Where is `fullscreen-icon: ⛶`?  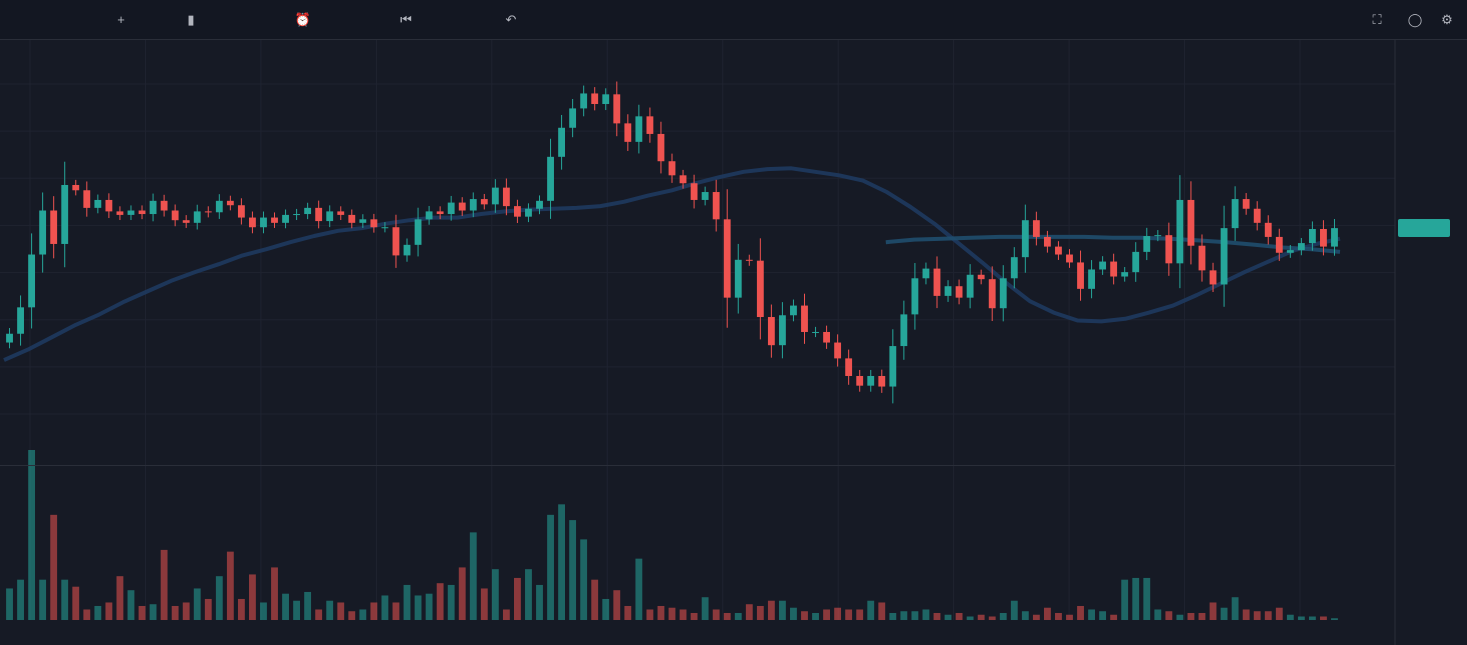
fullscreen-icon: ⛶ is located at coordinates (1377, 19).